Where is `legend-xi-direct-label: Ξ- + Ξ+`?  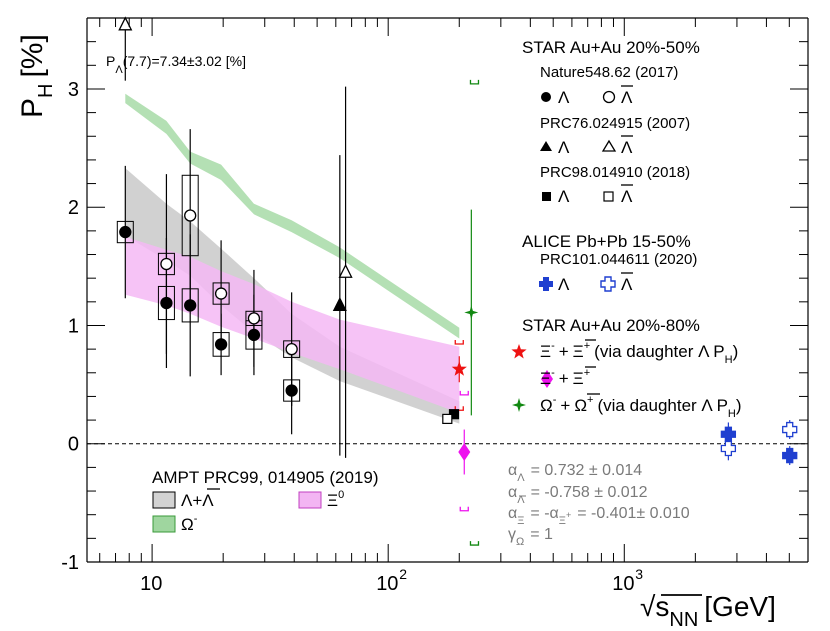 legend-xi-direct-label: Ξ- + Ξ+ is located at coordinates (565, 377).